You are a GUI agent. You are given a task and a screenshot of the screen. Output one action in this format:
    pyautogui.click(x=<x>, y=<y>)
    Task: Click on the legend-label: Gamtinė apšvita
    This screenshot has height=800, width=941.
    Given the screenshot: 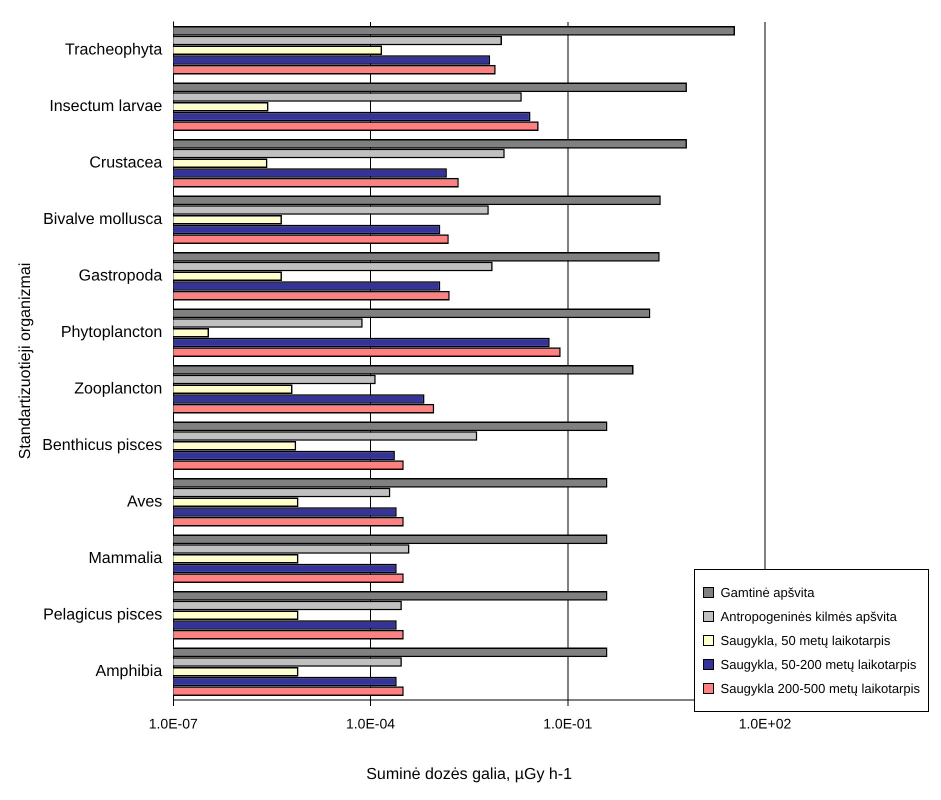 What is the action you would take?
    pyautogui.click(x=767, y=592)
    